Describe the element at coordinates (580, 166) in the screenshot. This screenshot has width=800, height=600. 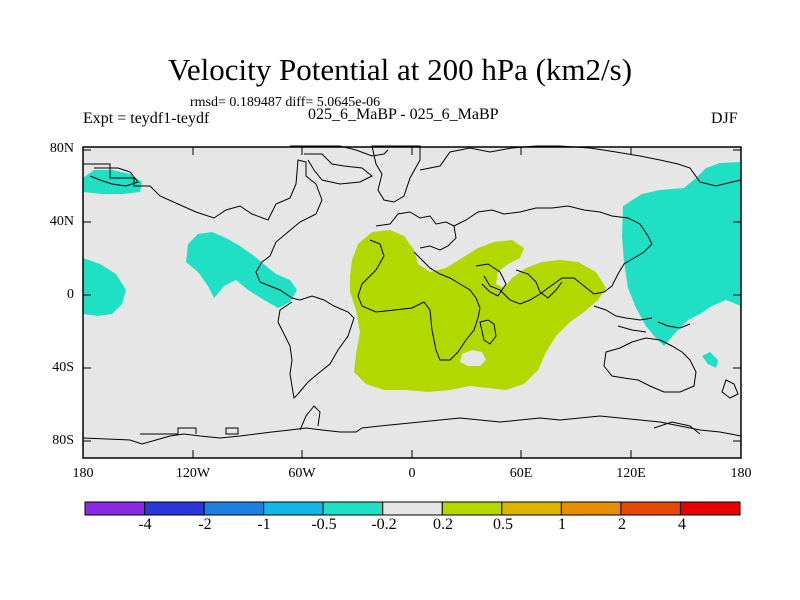
I see `coast-north-asia` at that location.